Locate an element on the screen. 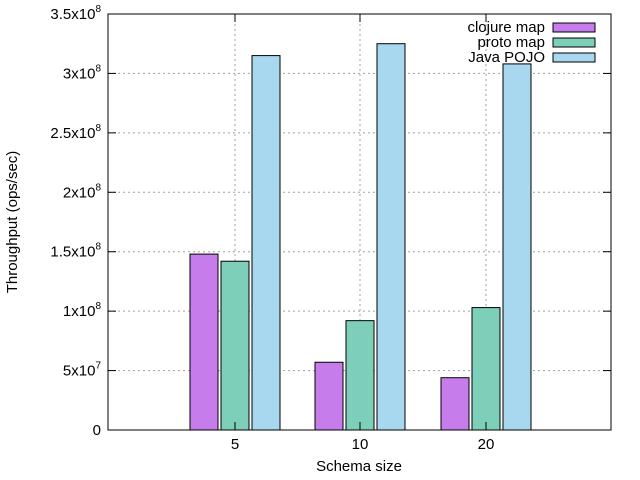 Image resolution: width=640 pixels, height=480 pixels. y-tick-label: 0 is located at coordinates (97, 430).